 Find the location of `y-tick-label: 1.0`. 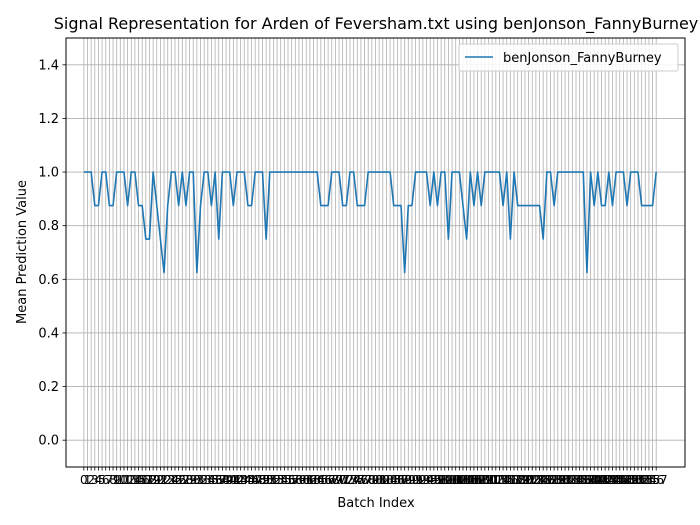

y-tick-label: 1.0 is located at coordinates (48, 173).